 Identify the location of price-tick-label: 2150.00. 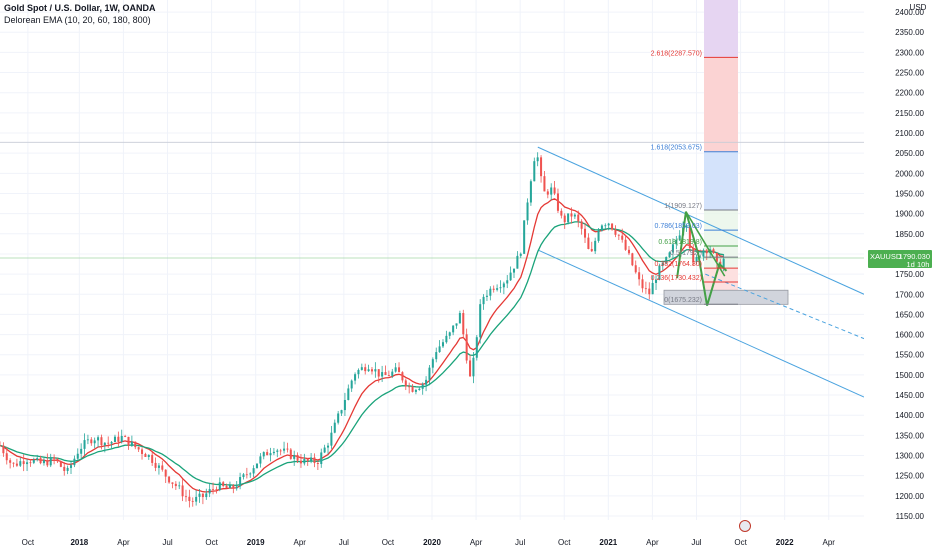
(909, 113).